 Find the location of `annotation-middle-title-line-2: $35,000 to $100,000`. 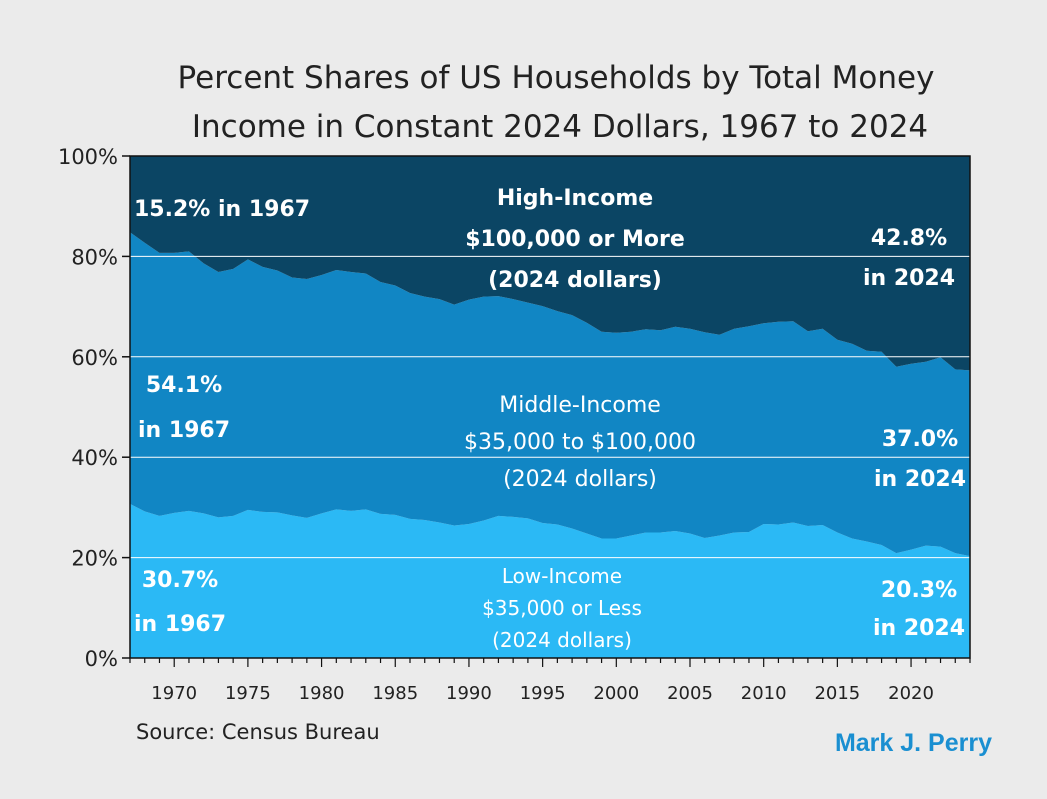

annotation-middle-title-line-2: $35,000 to $100,000 is located at coordinates (580, 442).